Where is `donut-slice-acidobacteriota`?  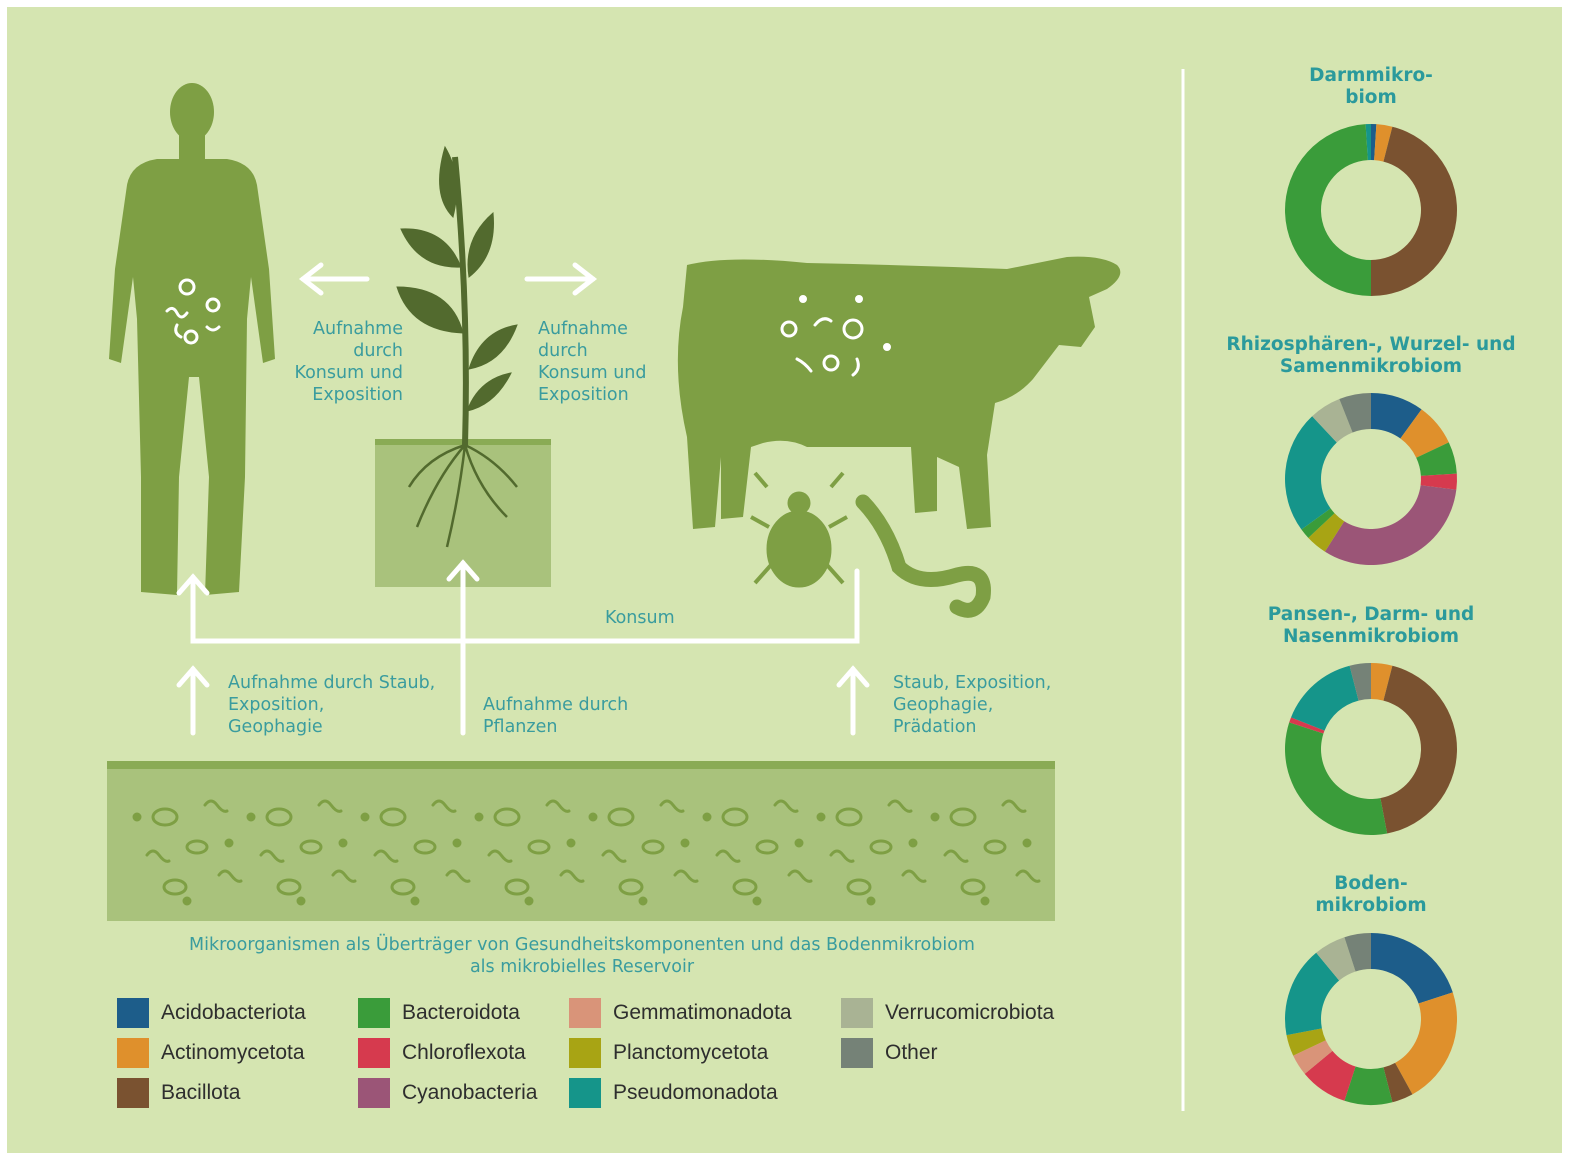 donut-slice-acidobacteriota is located at coordinates (1412, 968).